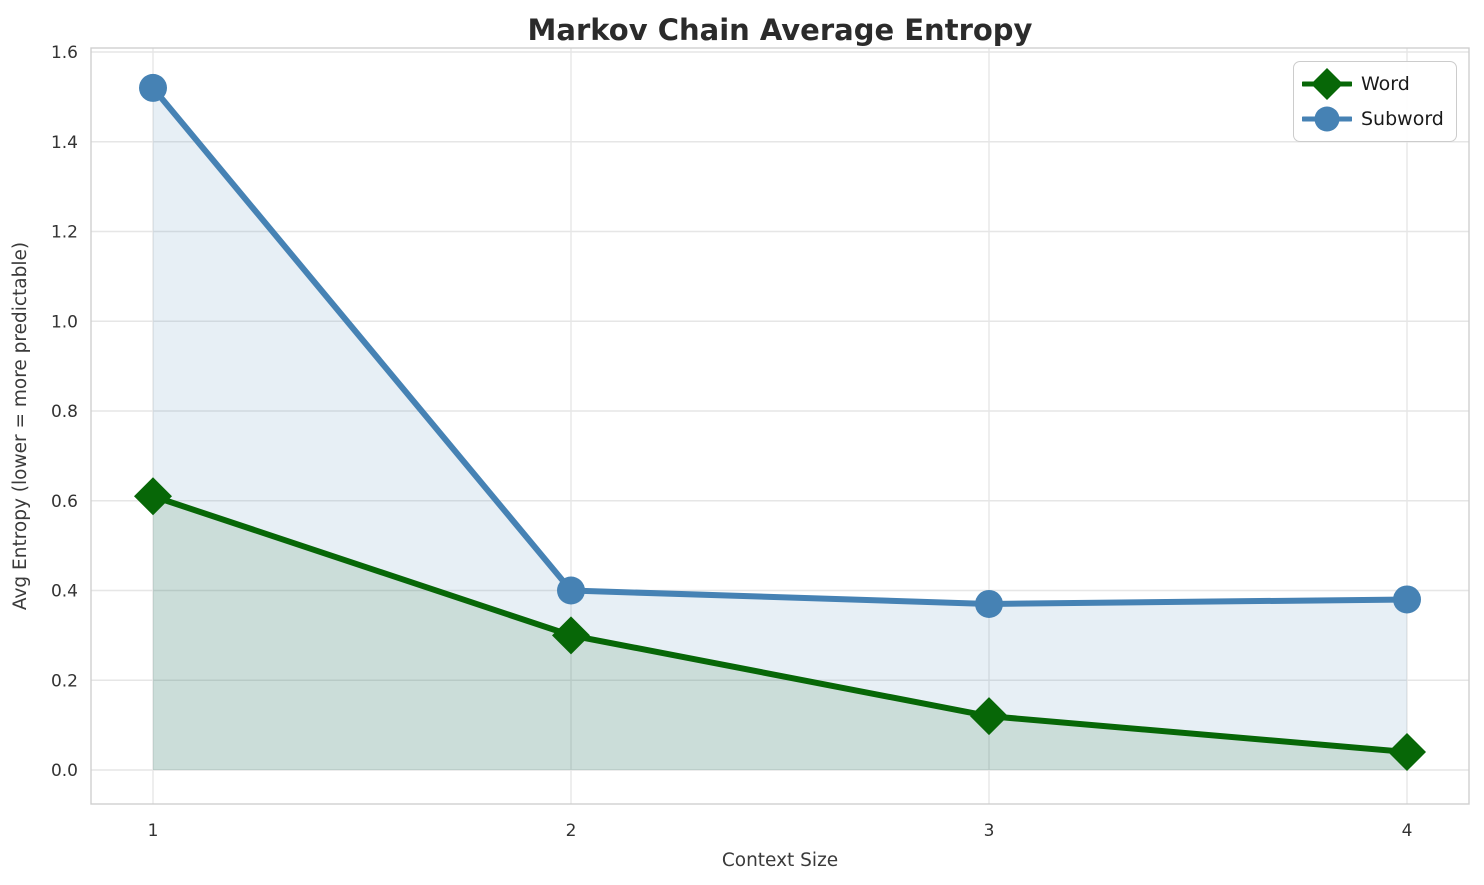  I want to click on x-tick-label: 4, so click(1407, 831).